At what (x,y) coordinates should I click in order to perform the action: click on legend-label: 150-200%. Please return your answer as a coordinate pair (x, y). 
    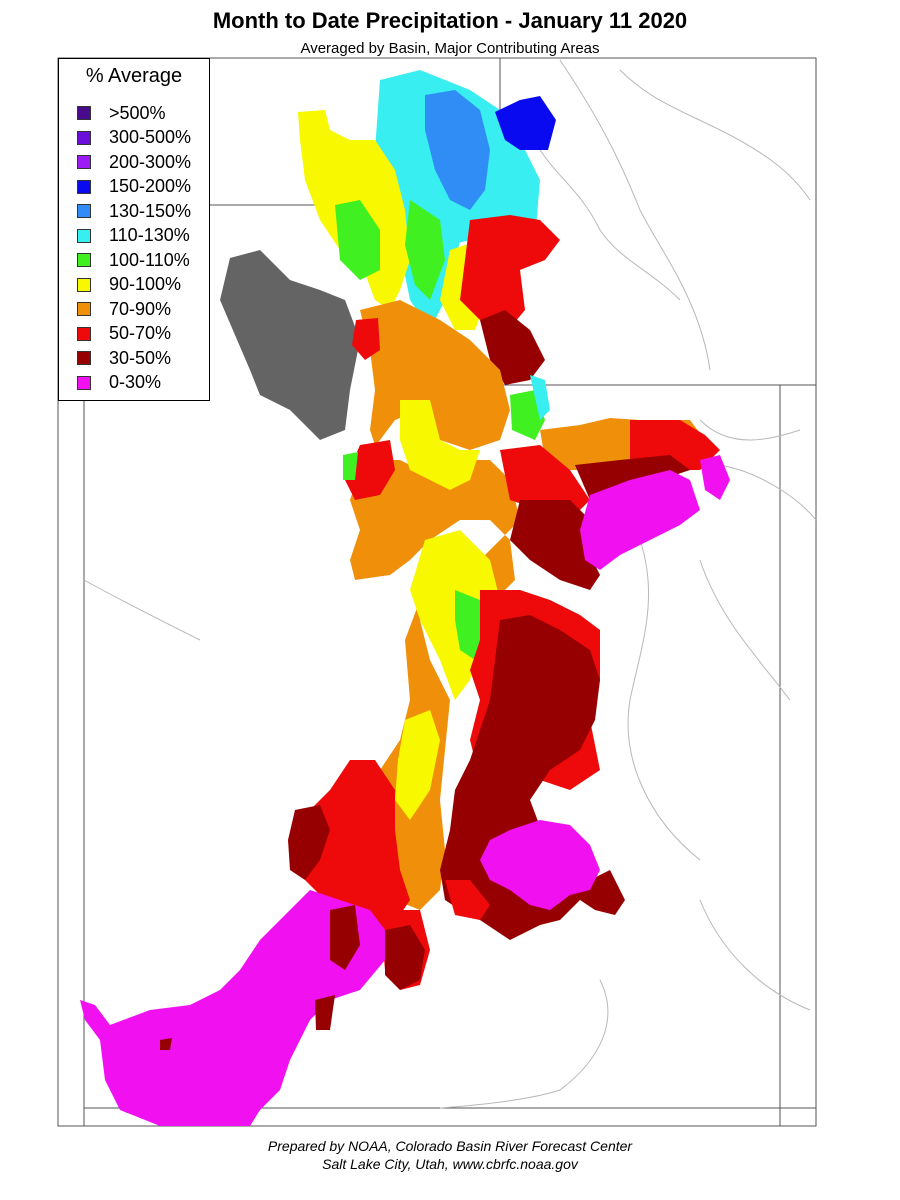
    Looking at the image, I should click on (150, 186).